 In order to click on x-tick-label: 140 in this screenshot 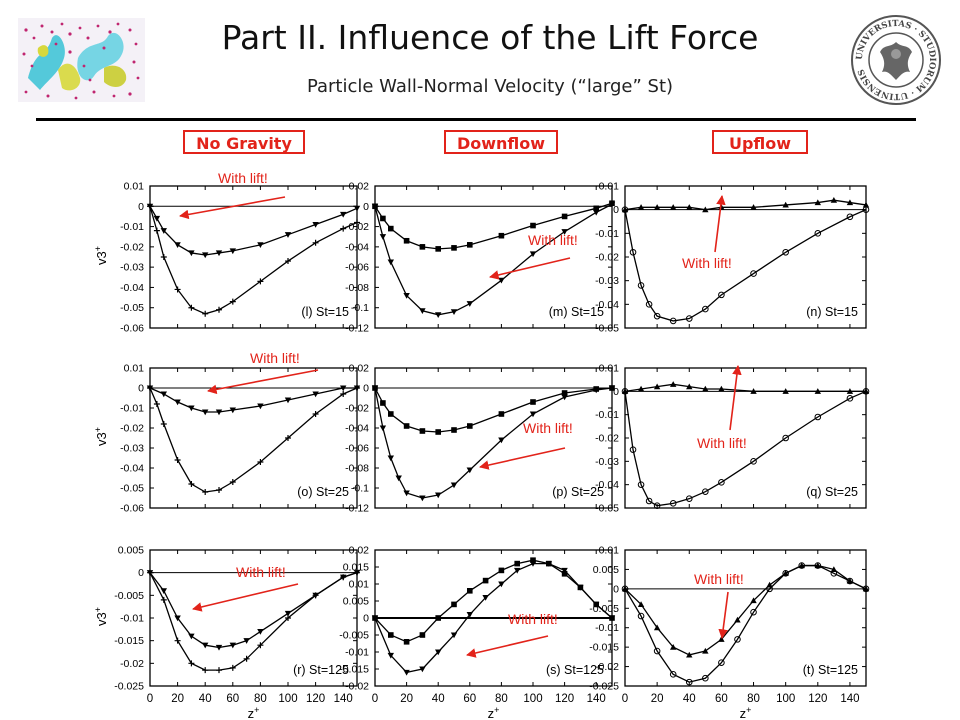, I will do `click(596, 699)`.